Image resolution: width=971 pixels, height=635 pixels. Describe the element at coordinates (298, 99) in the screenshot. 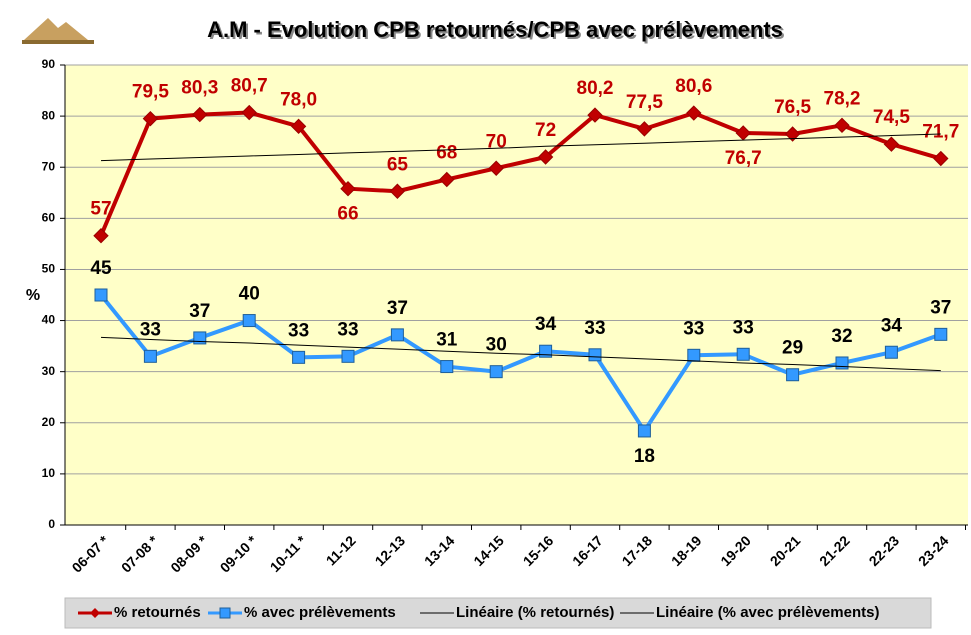

I see `data-label: 78,0` at that location.